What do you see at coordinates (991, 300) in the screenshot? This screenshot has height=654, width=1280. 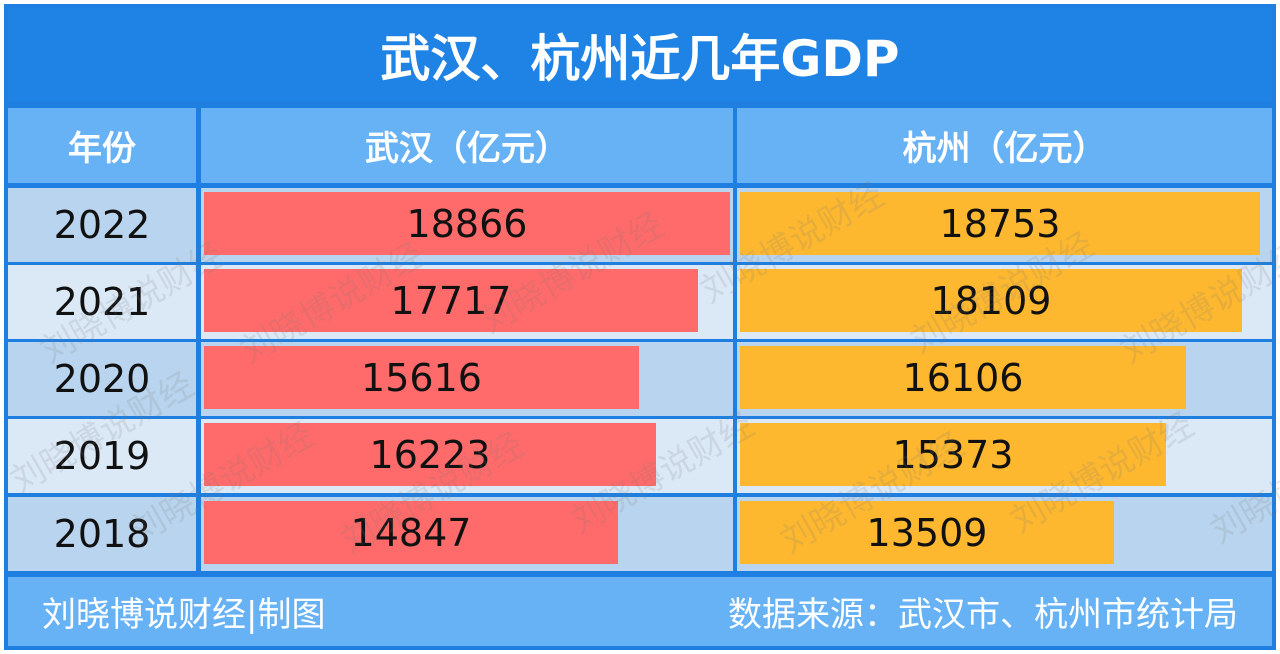 I see `hangzhou-bar: 18109` at bounding box center [991, 300].